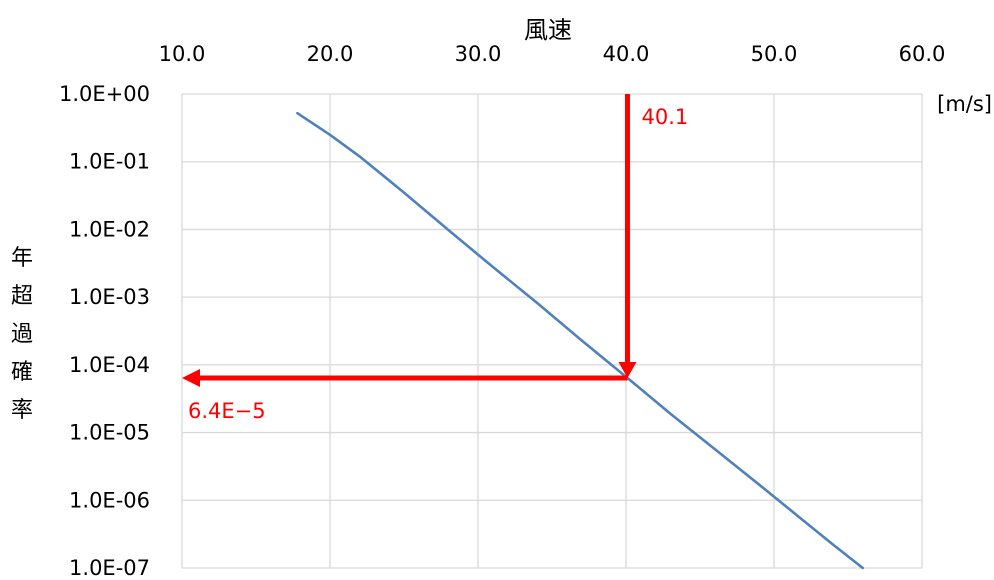  I want to click on x-axis-title: 風速, so click(548, 30).